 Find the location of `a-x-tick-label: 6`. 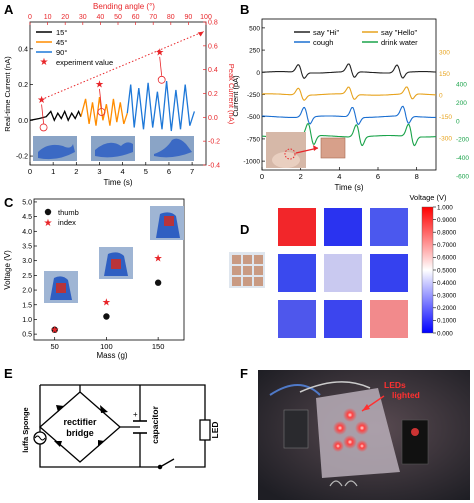

a-x-tick-label: 6 is located at coordinates (169, 171).